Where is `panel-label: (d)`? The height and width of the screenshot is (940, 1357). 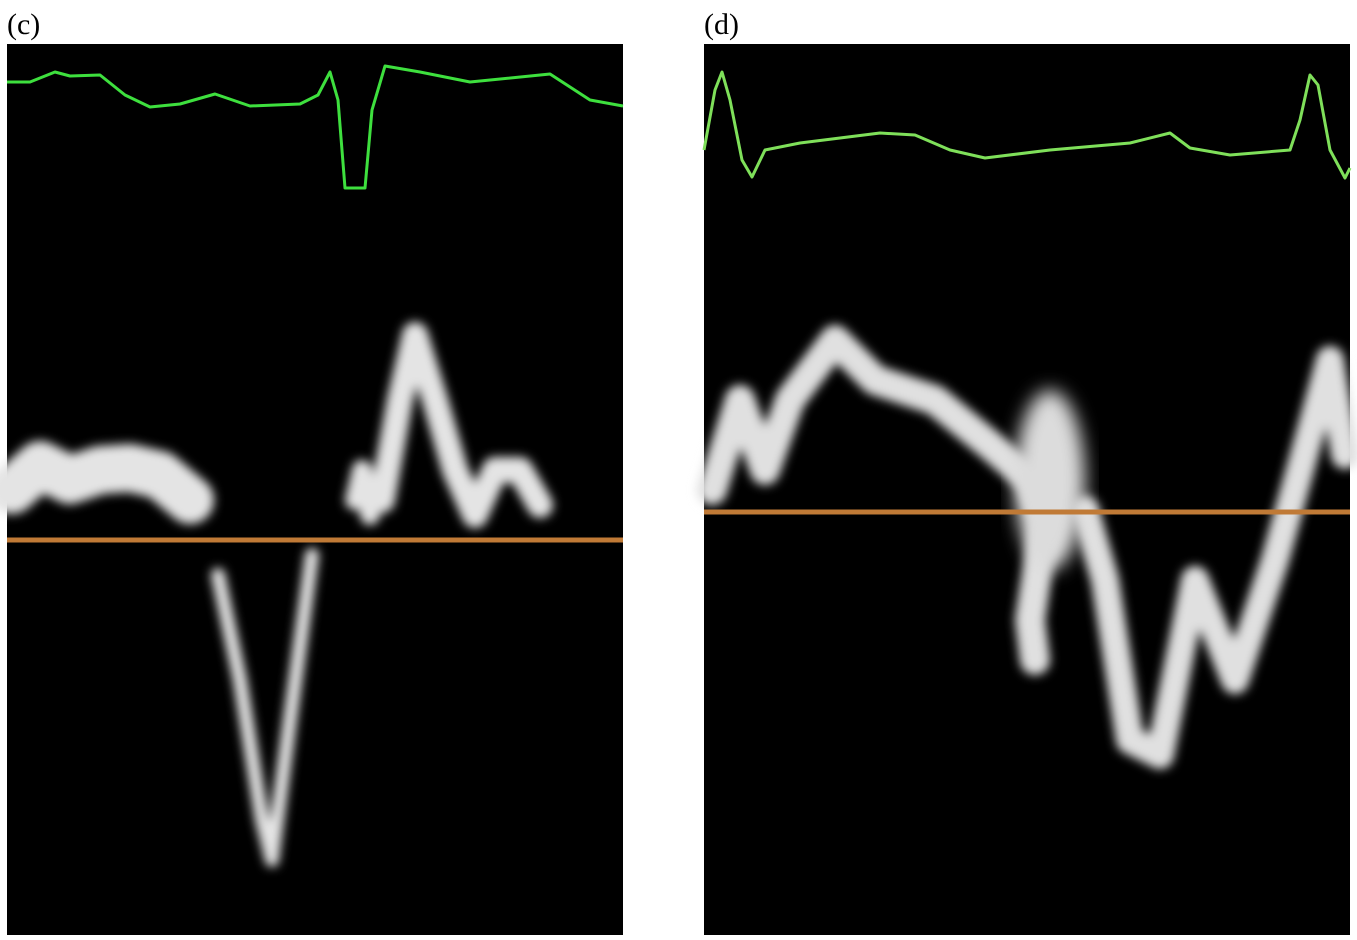 panel-label: (d) is located at coordinates (721, 24).